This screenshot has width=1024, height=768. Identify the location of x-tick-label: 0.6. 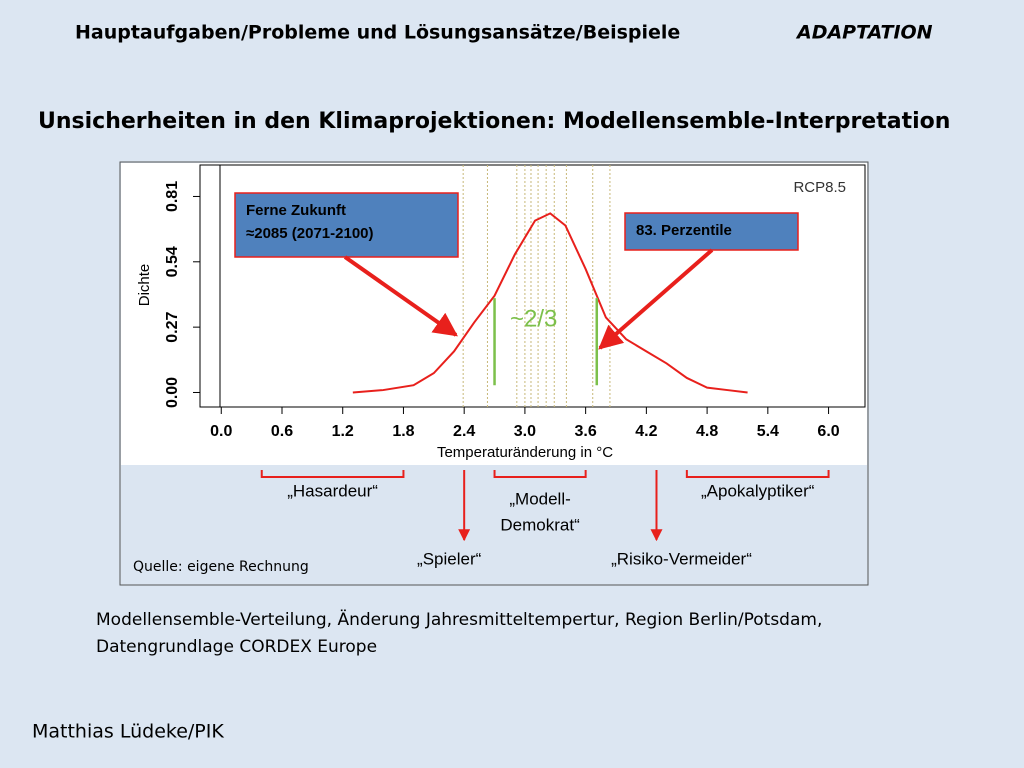
(282, 431).